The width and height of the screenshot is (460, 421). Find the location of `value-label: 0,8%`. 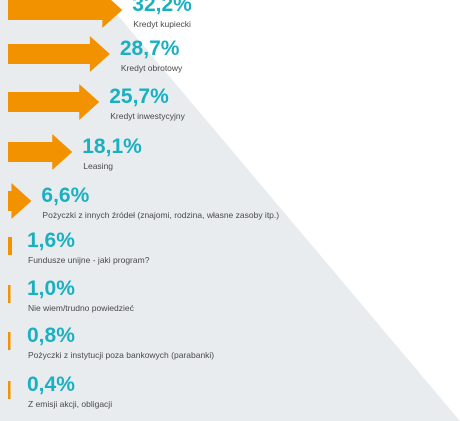

value-label: 0,8% is located at coordinates (51, 335).